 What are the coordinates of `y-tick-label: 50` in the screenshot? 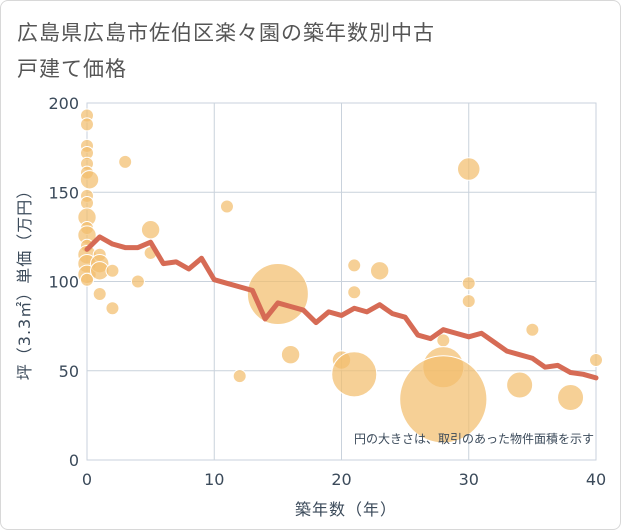 It's located at (69, 371).